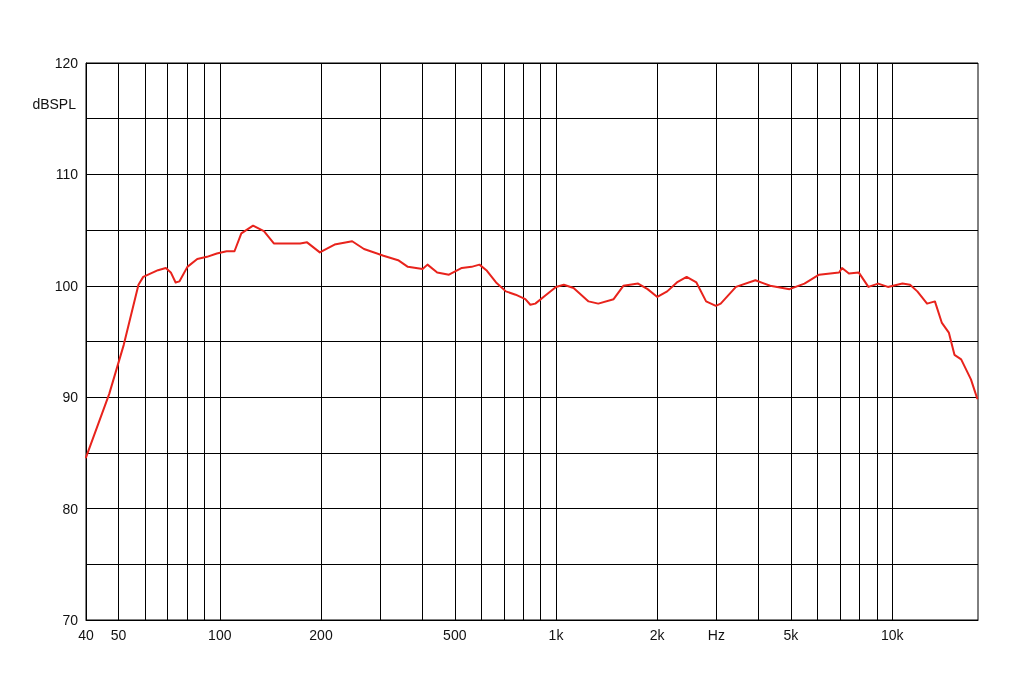  Describe the element at coordinates (892, 635) in the screenshot. I see `x-tick-label: 10k` at that location.